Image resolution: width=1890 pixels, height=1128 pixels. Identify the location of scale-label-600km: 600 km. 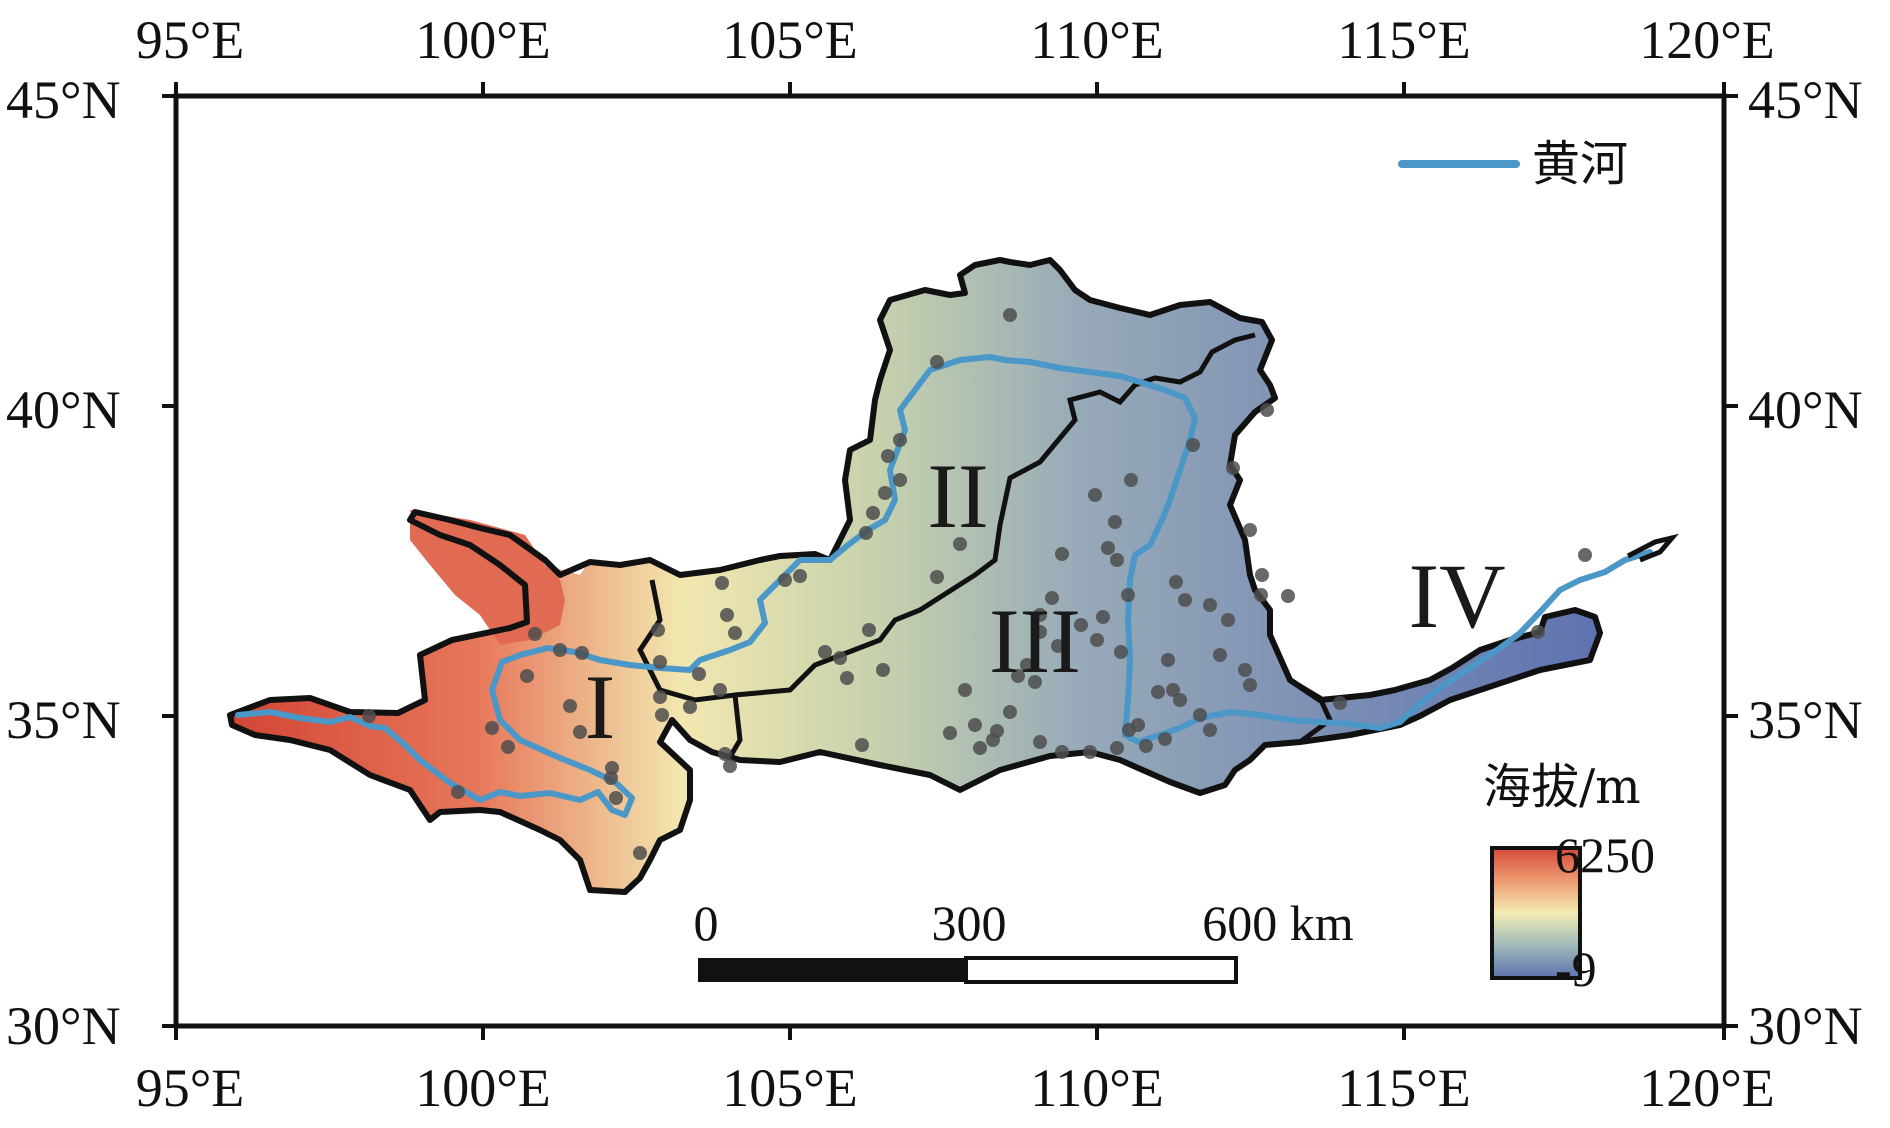
(1278, 923).